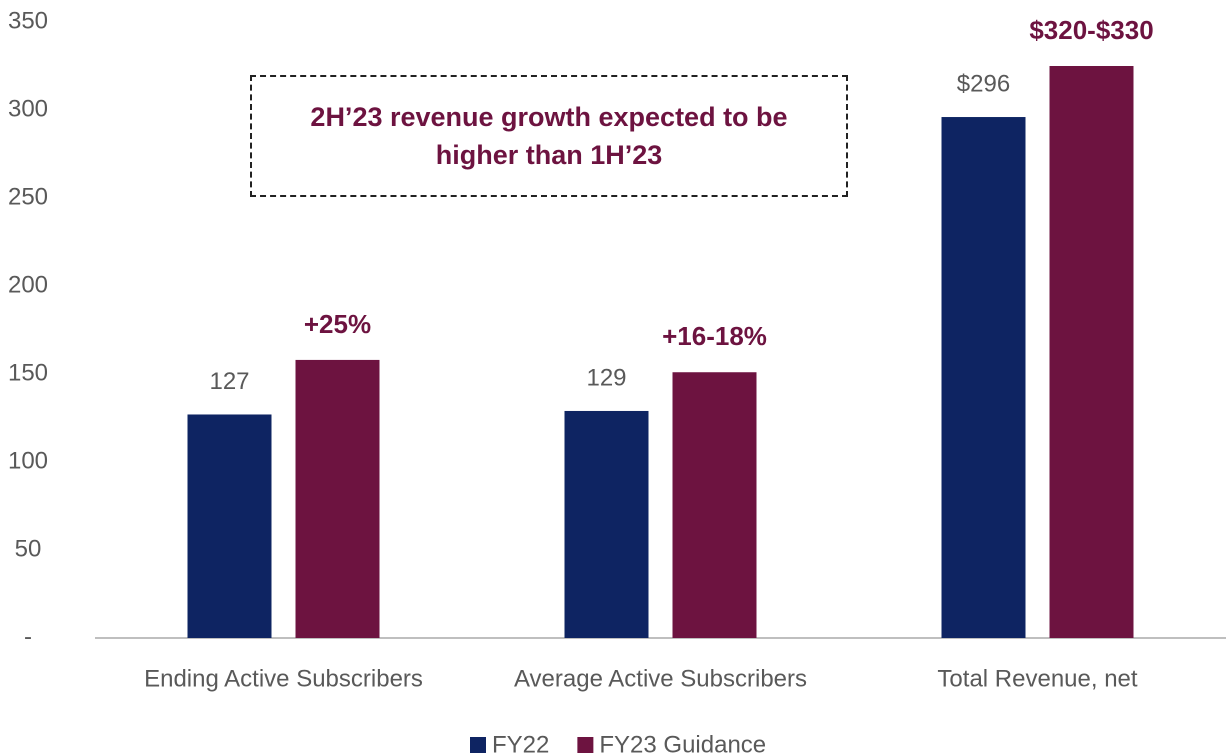  Describe the element at coordinates (337, 324) in the screenshot. I see `annotation: +25%` at that location.